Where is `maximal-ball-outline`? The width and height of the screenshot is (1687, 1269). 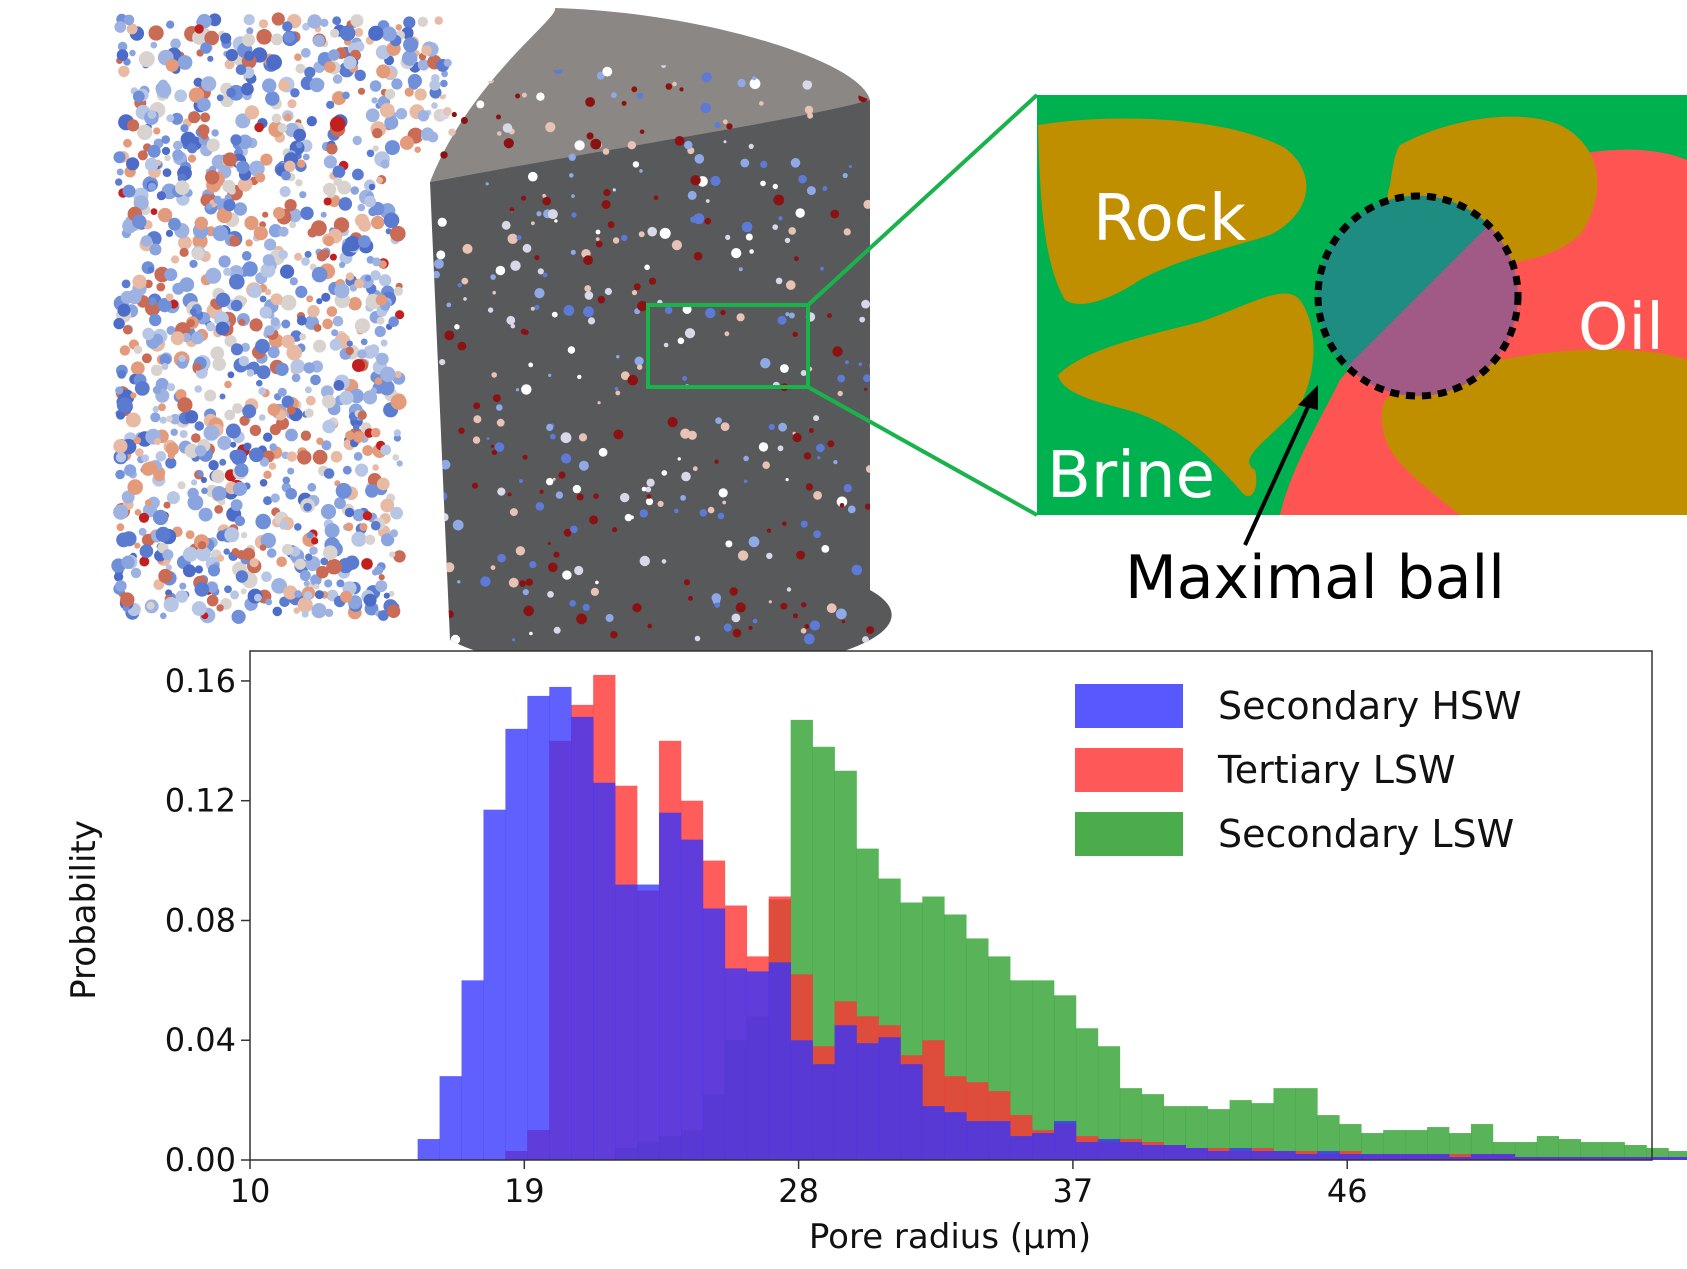
maximal-ball-outline is located at coordinates (1418, 296).